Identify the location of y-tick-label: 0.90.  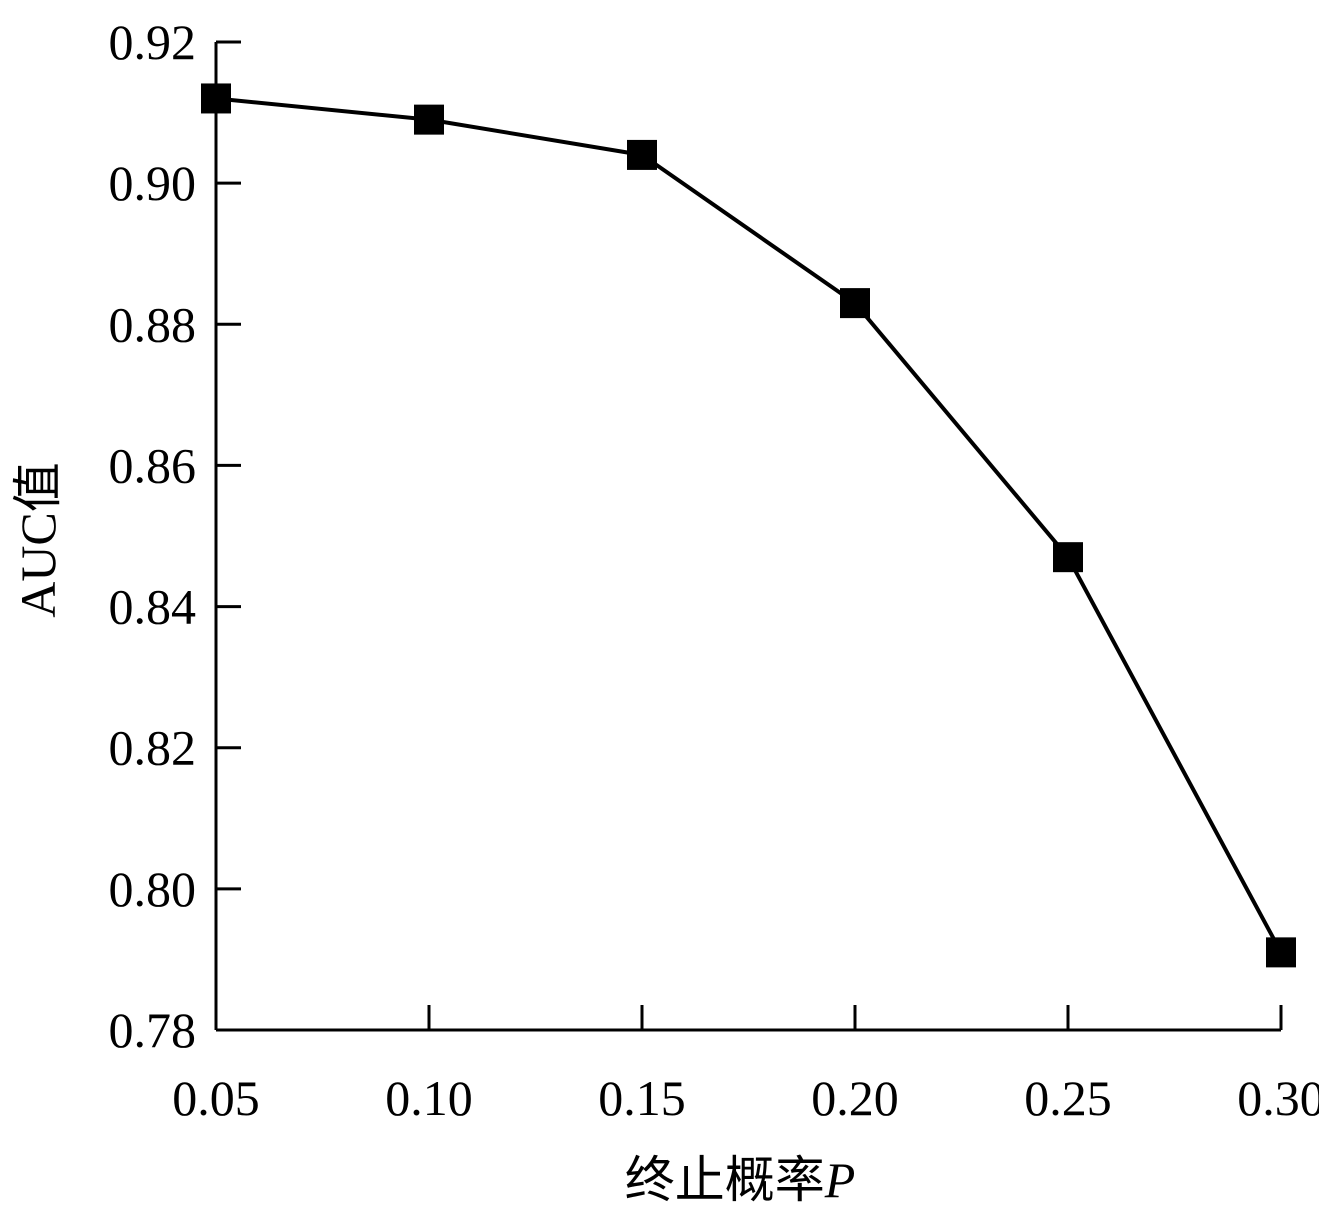
(153, 183).